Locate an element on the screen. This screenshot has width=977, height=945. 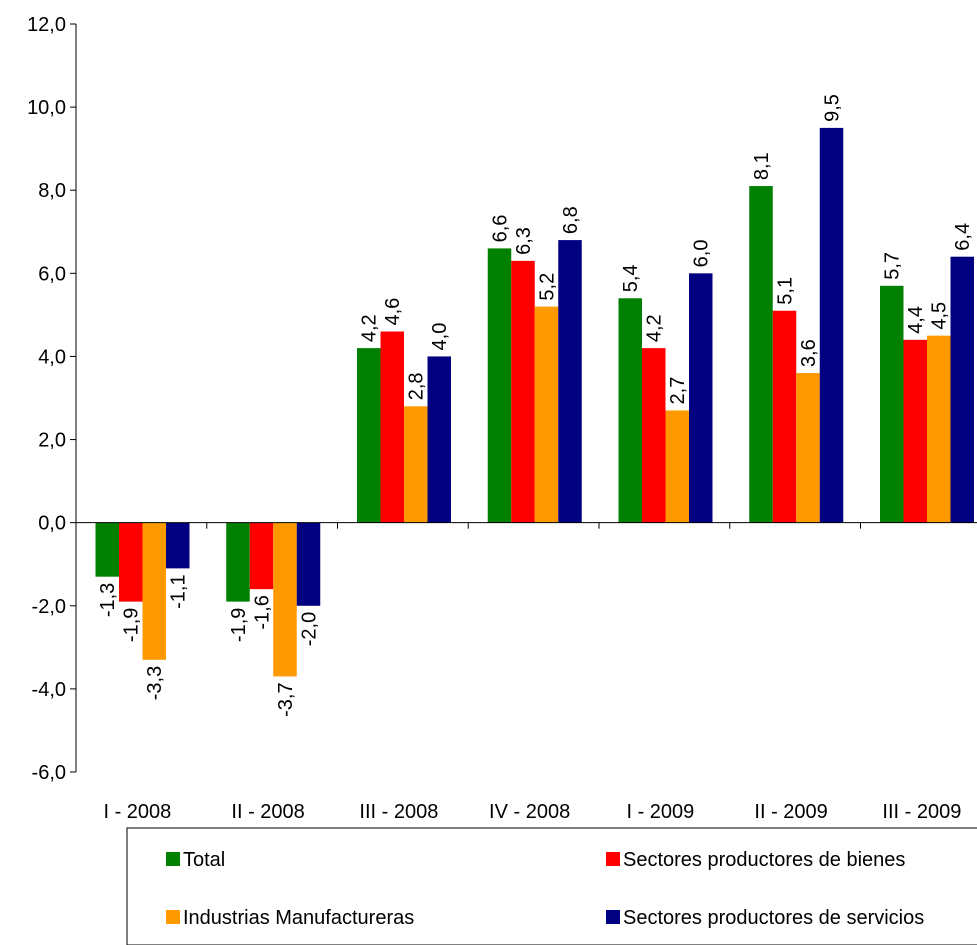
data-label-4-6: 9,5 is located at coordinates (833, 108).